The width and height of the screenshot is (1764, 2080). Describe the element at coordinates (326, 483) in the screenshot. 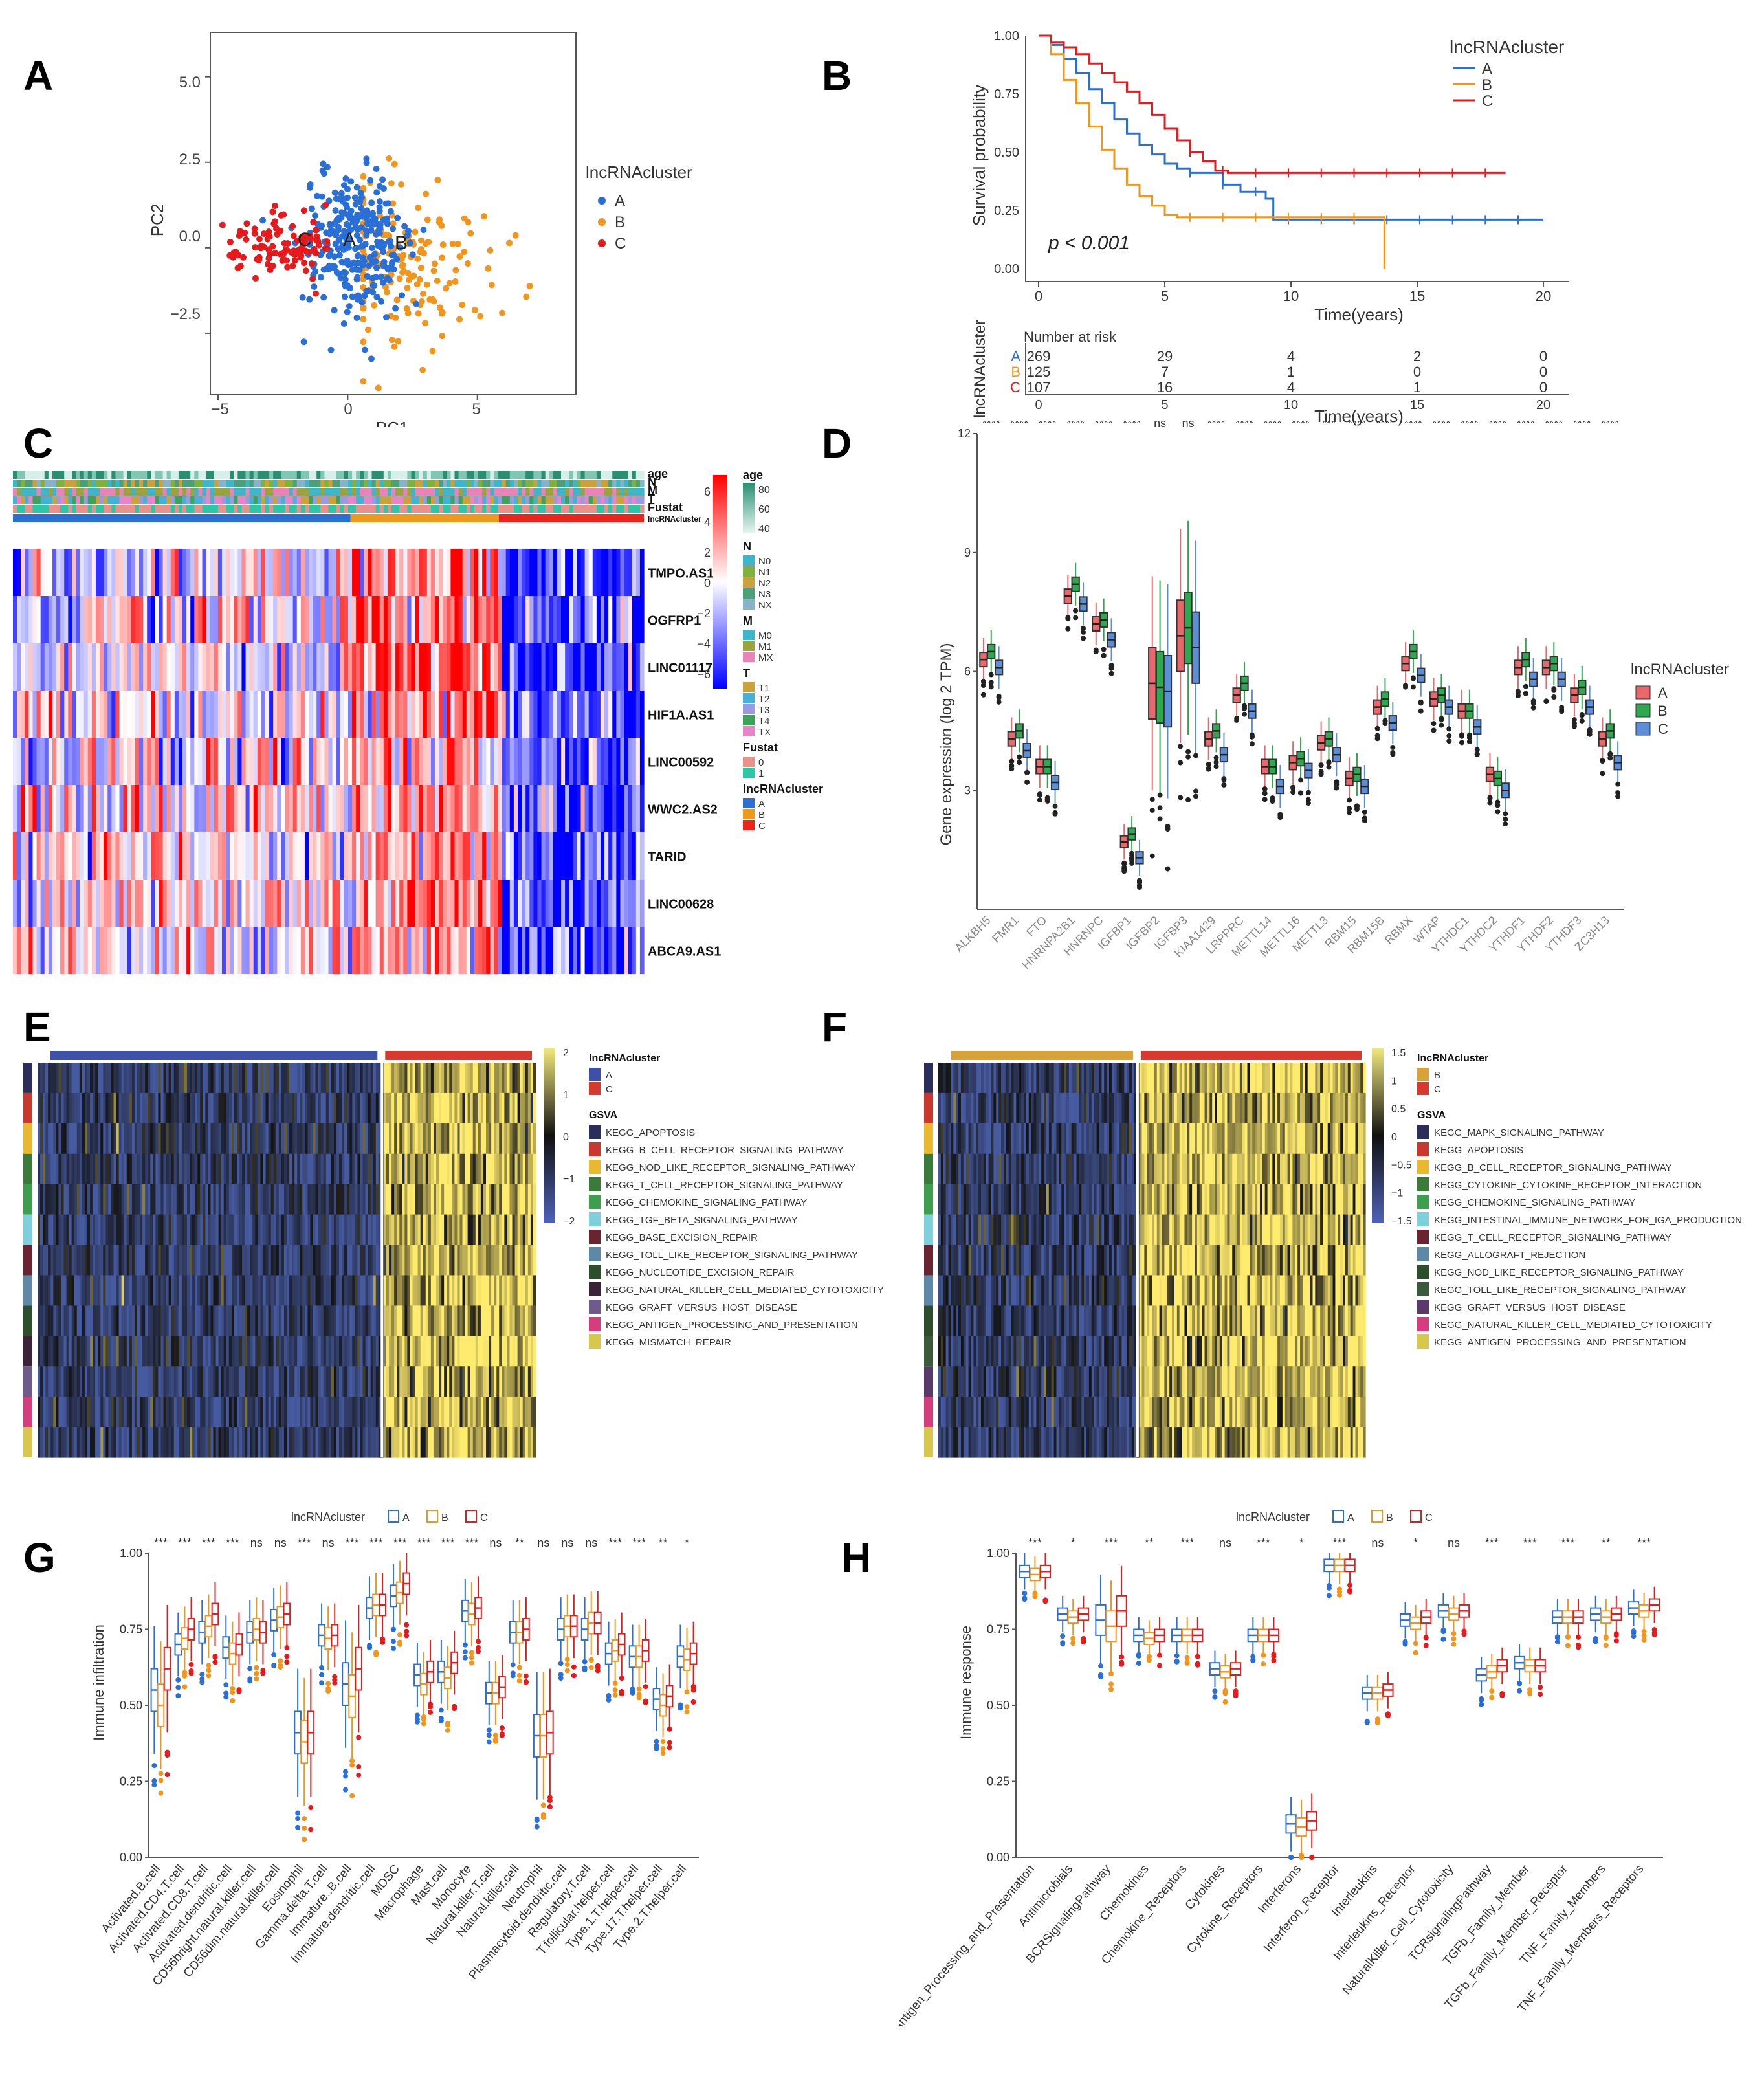

I see `c-anno-cell-n` at that location.